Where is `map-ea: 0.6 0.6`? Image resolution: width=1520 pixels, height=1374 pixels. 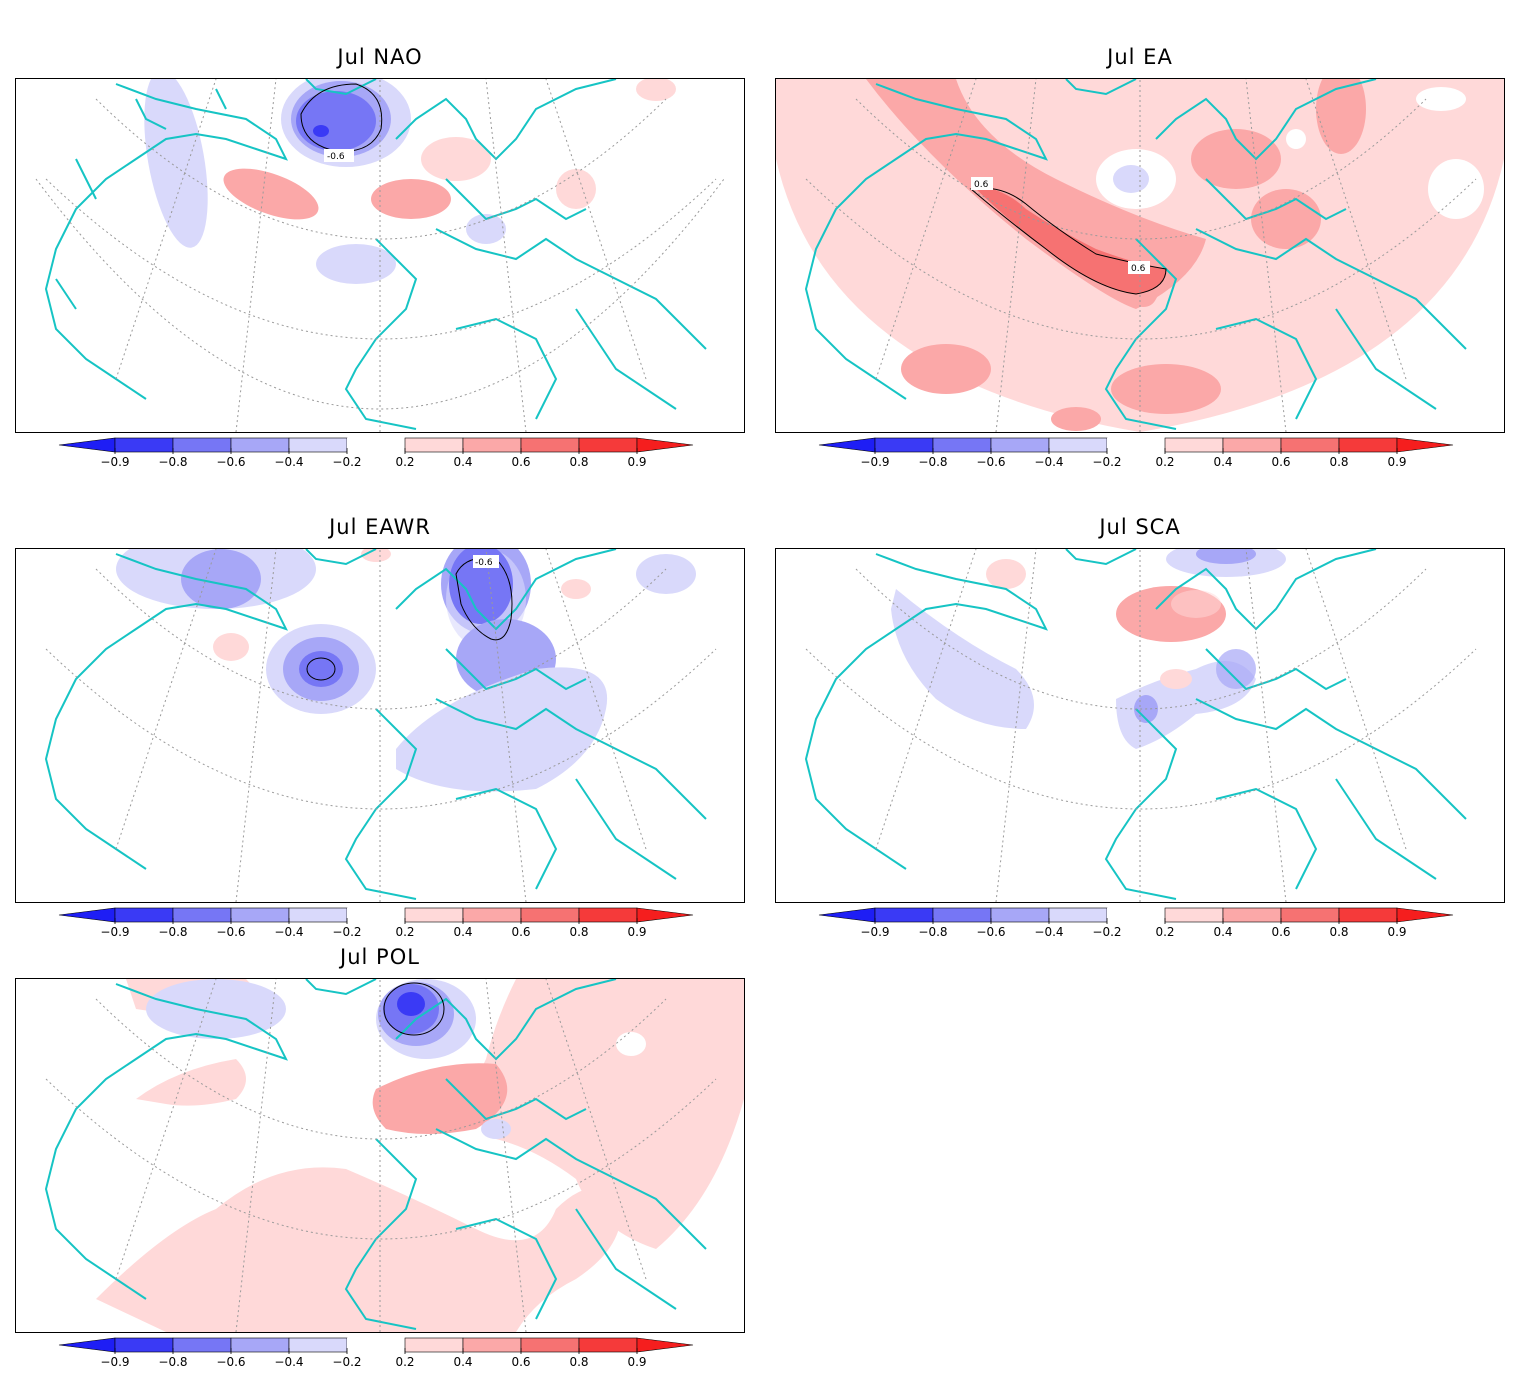
map-ea: 0.6 0.6 is located at coordinates (1140, 255).